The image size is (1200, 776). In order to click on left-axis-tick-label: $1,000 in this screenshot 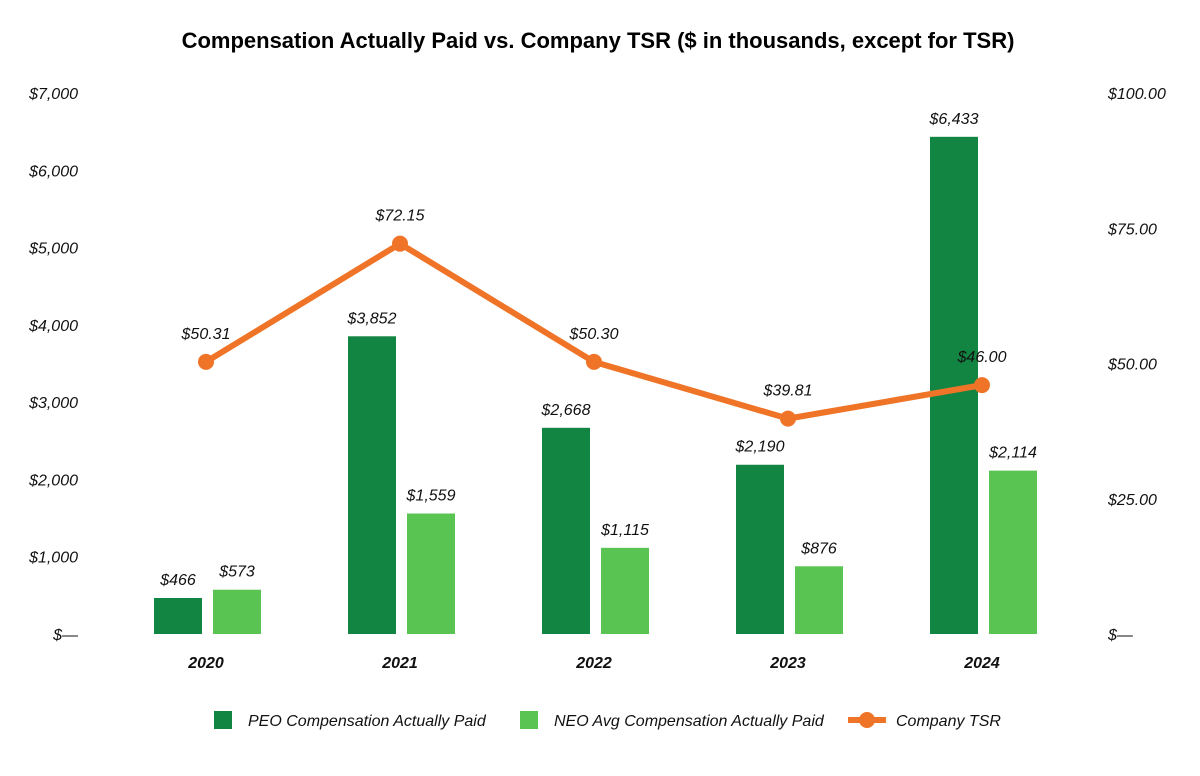, I will do `click(53, 558)`.